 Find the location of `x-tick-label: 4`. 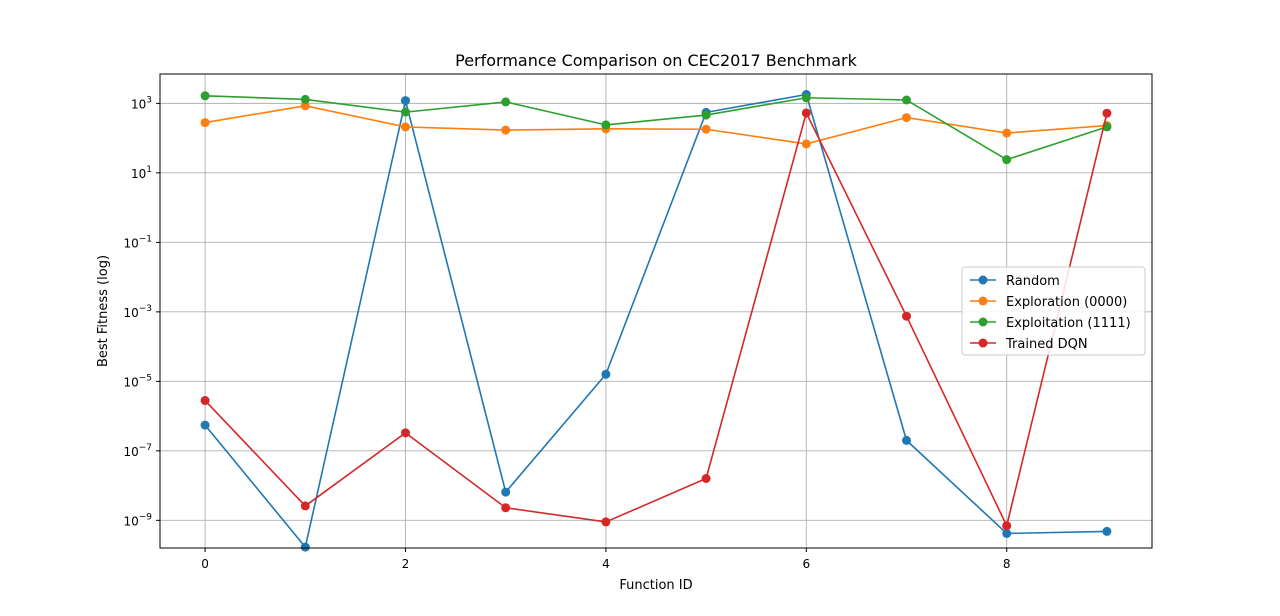

x-tick-label: 4 is located at coordinates (606, 564).